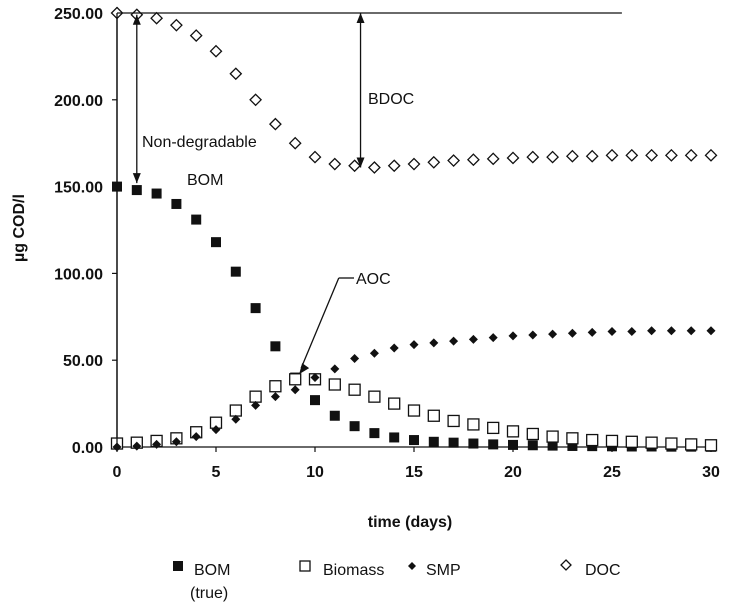 This screenshot has width=734, height=608. What do you see at coordinates (711, 472) in the screenshot?
I see `x-tick-label: 30` at bounding box center [711, 472].